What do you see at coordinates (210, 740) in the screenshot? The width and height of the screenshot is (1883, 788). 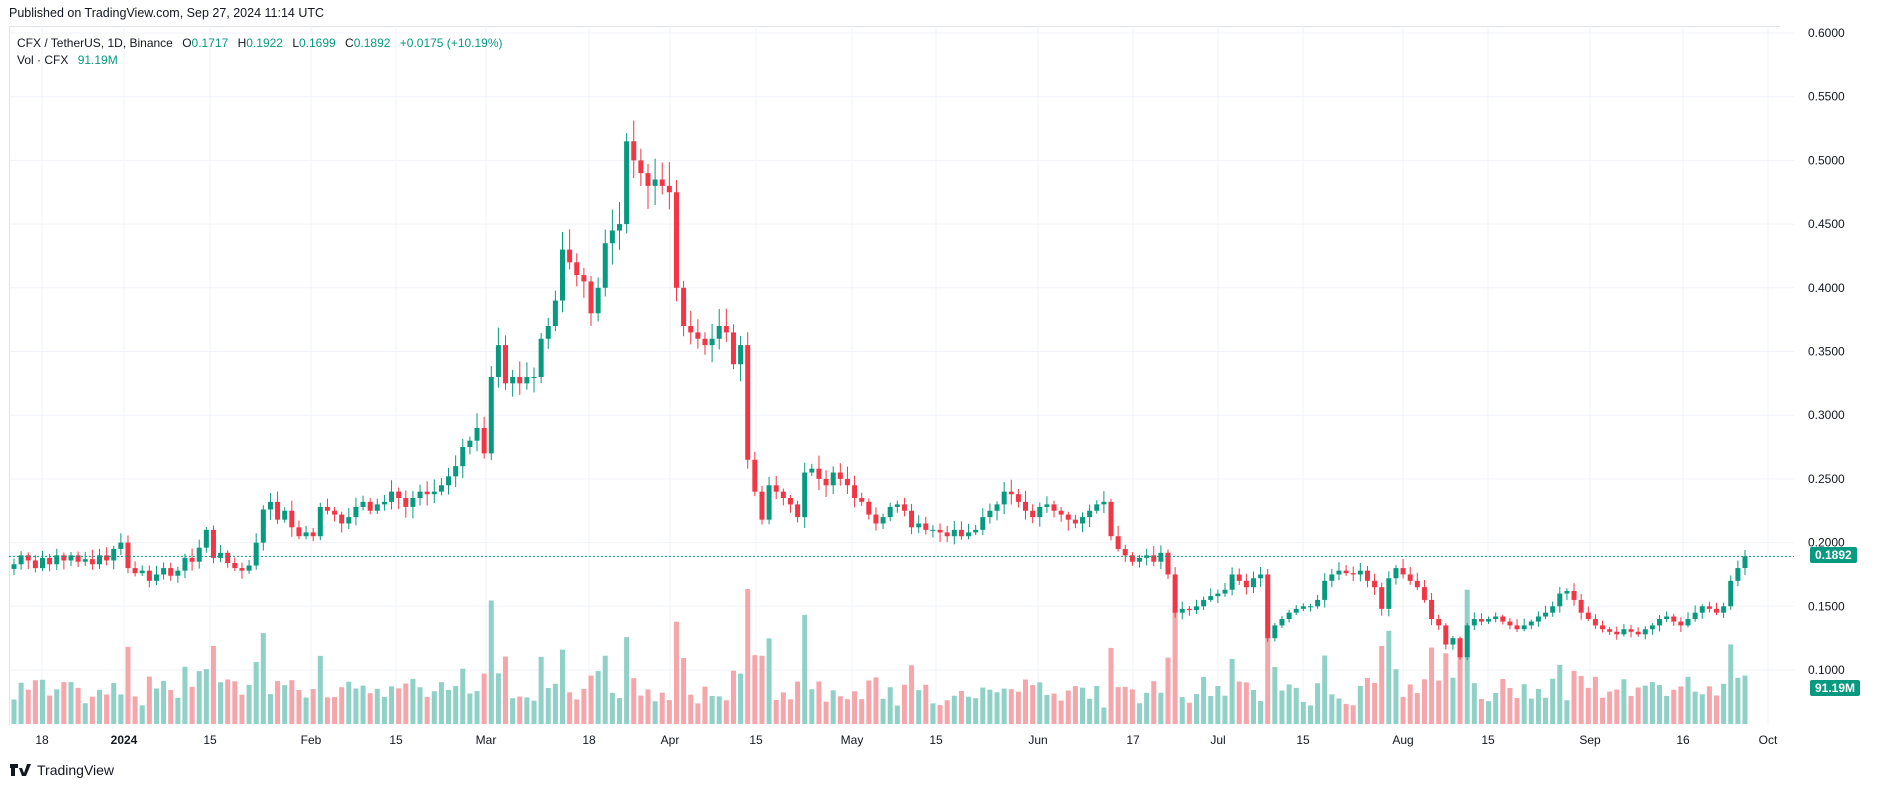 I see `x-tick-label: 15` at bounding box center [210, 740].